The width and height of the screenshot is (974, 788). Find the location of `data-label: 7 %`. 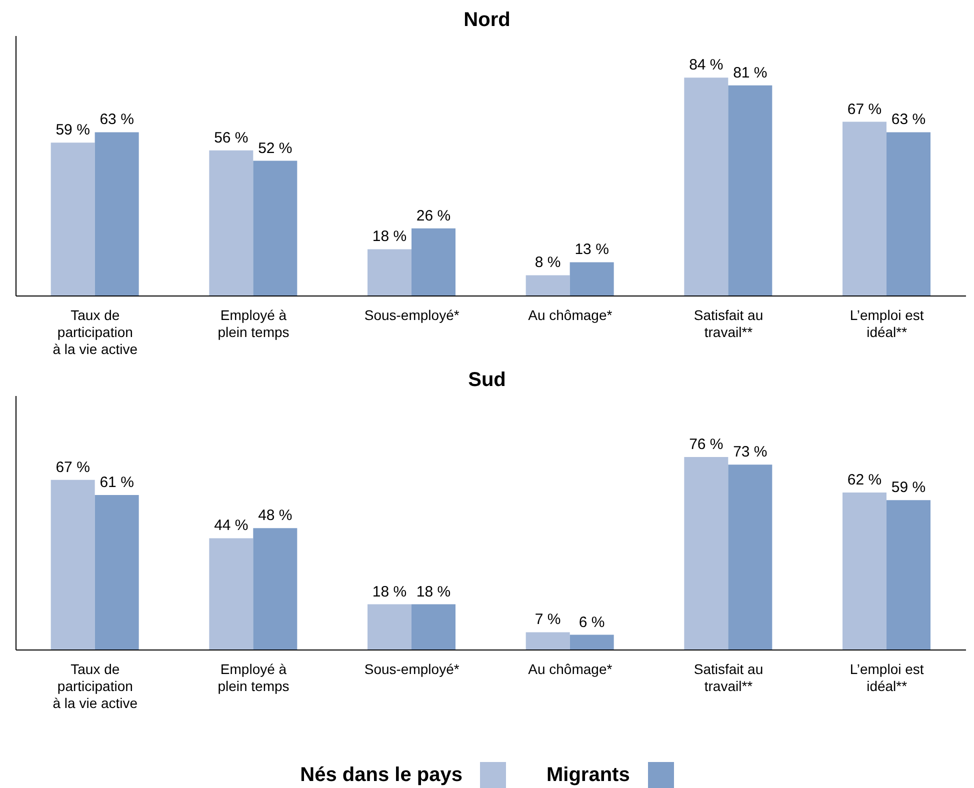

data-label: 7 % is located at coordinates (547, 619).